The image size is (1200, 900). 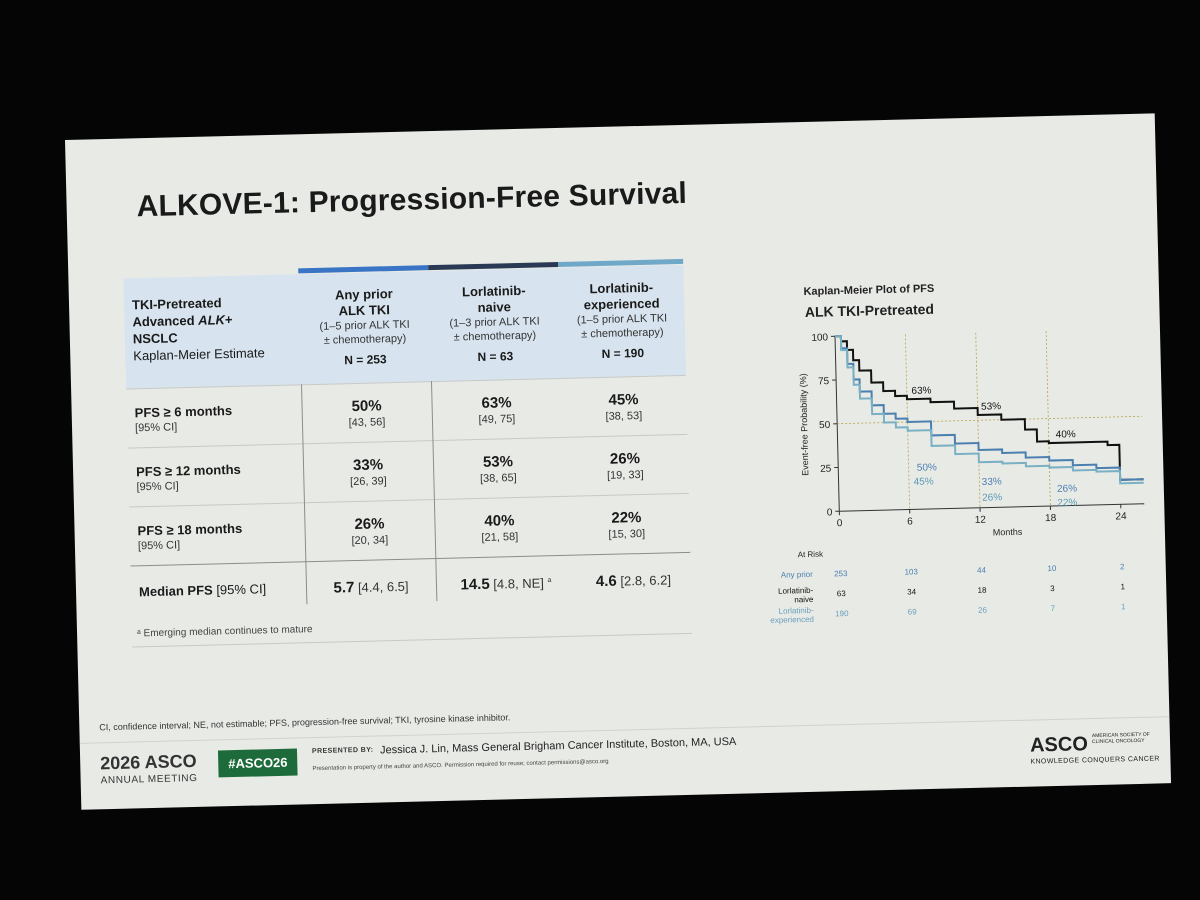 What do you see at coordinates (1120, 738) in the screenshot?
I see `asco-society-name: AMERICAN SOCIETY OF CLINICAL ONCOLOGY` at bounding box center [1120, 738].